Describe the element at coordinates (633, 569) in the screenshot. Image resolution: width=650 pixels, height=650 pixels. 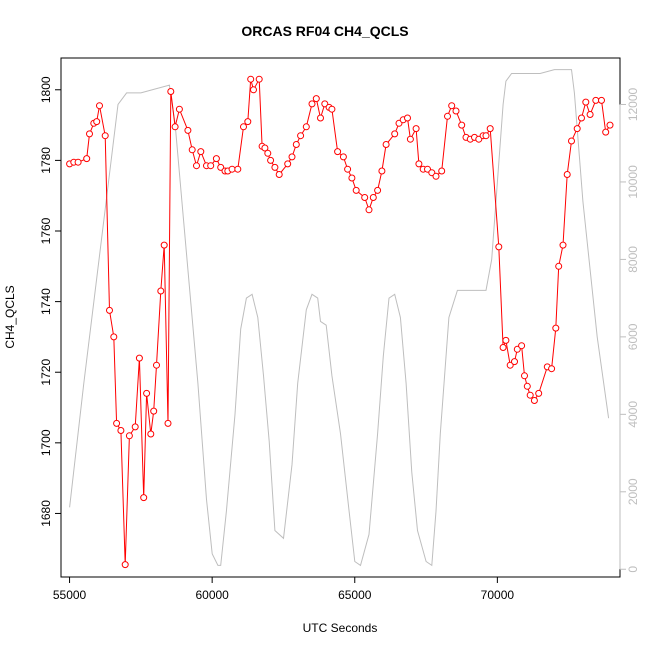
I see `y2-tick-label: 0` at that location.